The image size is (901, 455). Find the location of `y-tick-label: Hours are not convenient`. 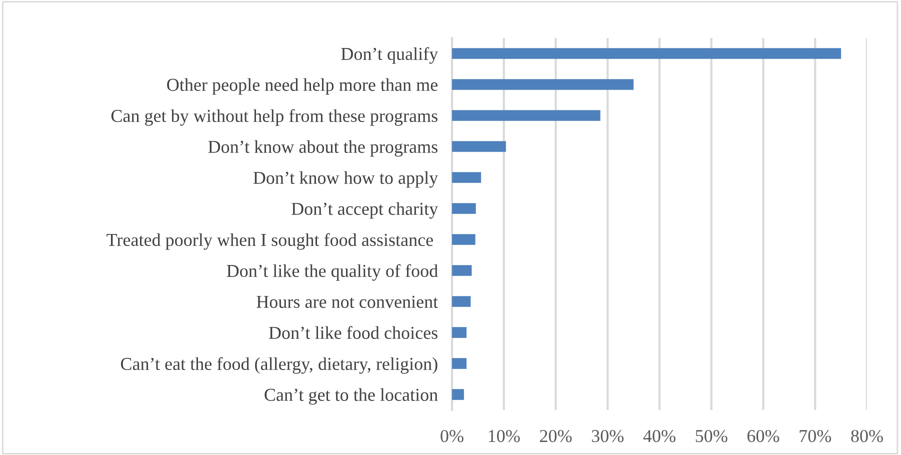

y-tick-label: Hours are not convenient is located at coordinates (347, 302).